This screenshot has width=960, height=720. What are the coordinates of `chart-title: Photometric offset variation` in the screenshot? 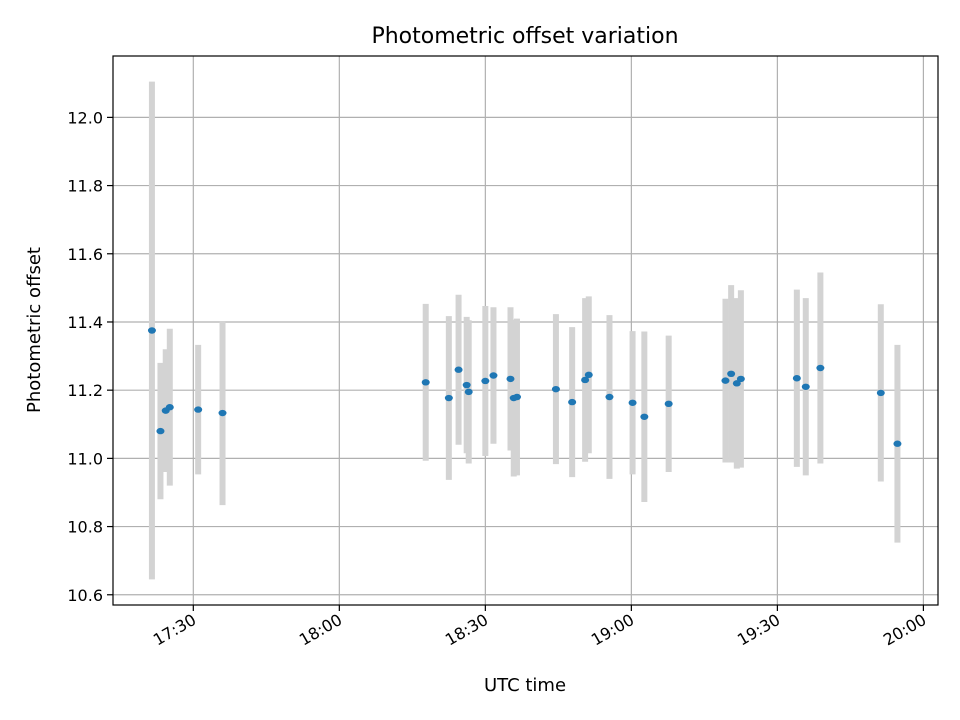 It's located at (524, 36).